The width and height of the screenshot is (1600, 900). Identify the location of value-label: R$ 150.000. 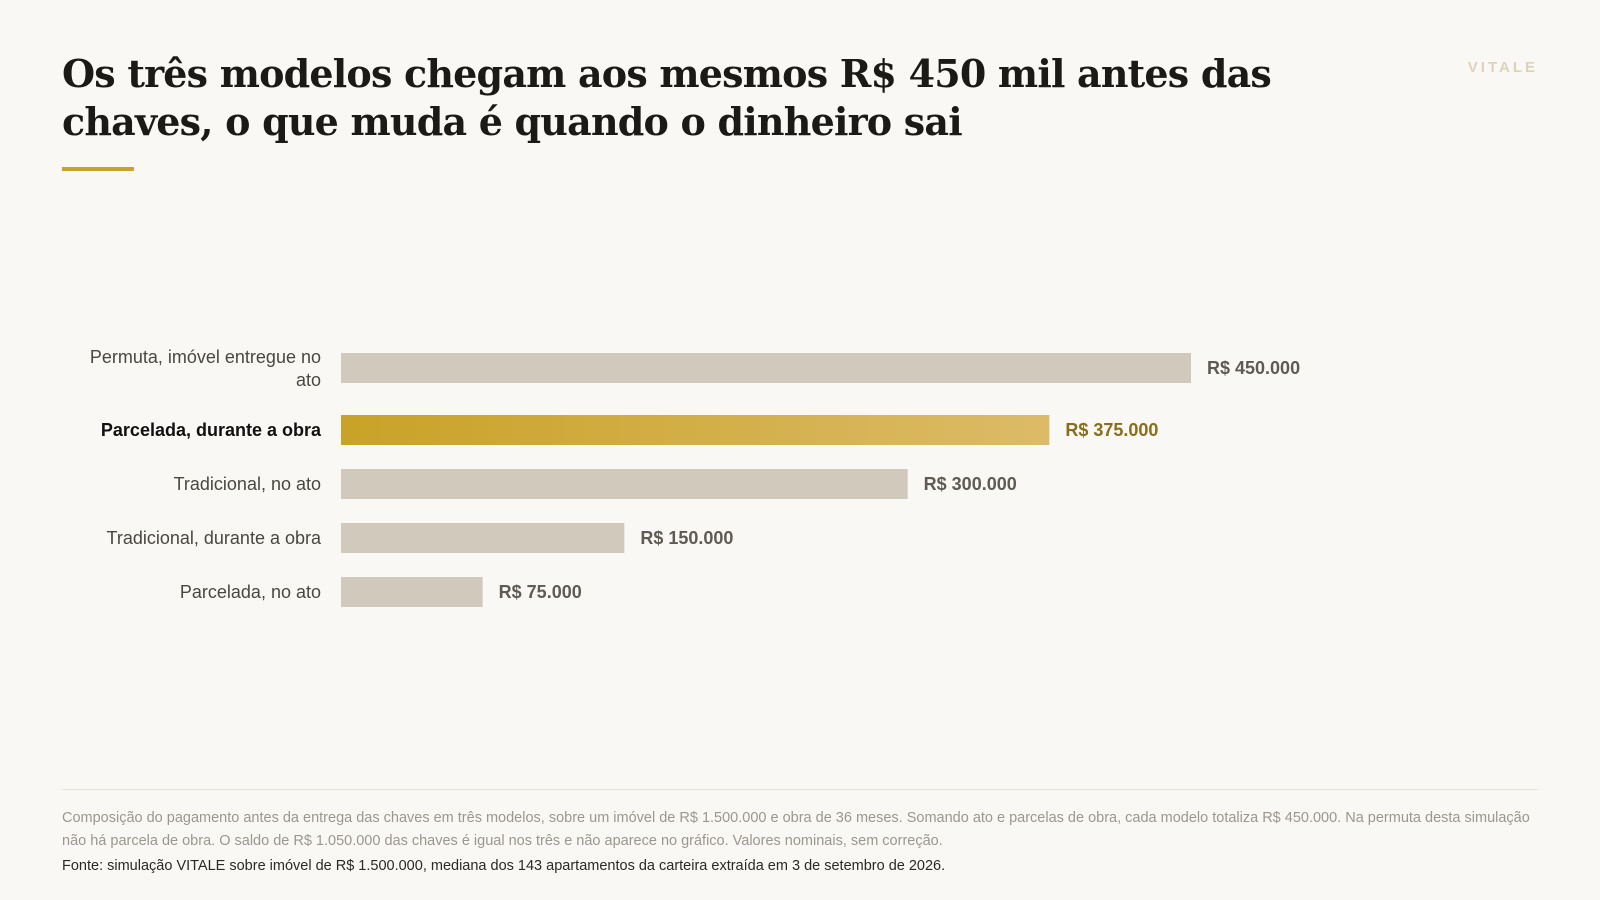
(686, 538).